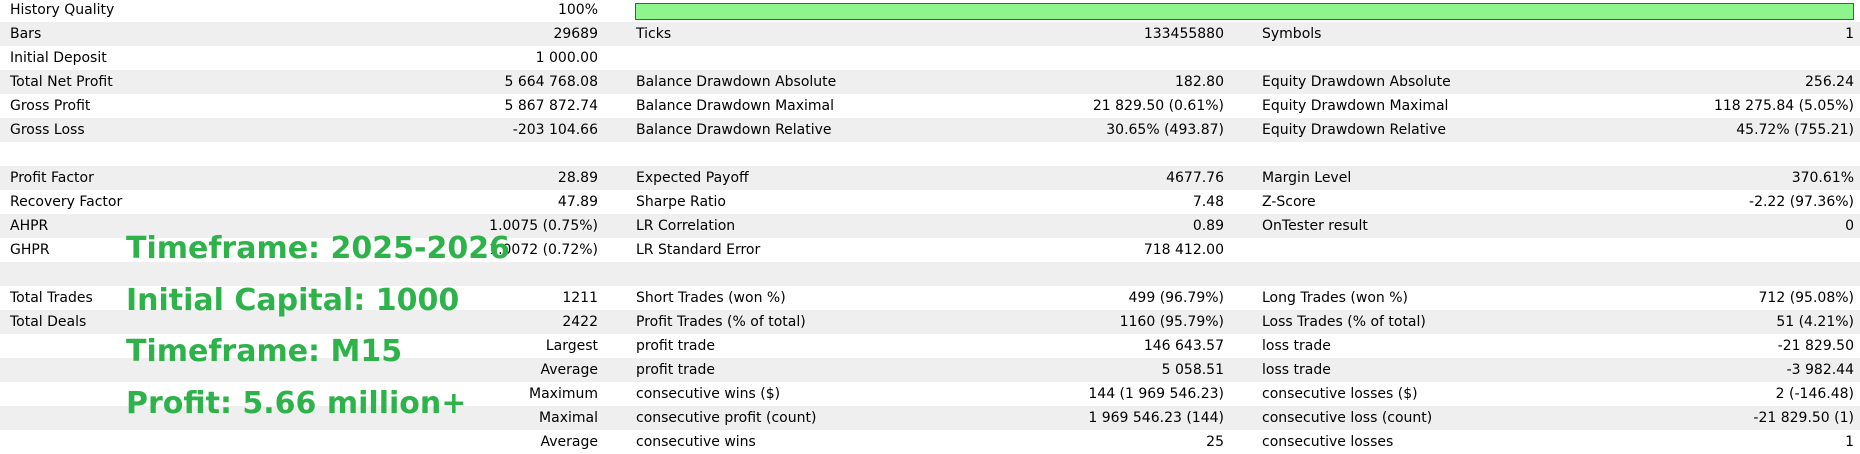  I want to click on field-value: 5 058.51, so click(1192, 370).